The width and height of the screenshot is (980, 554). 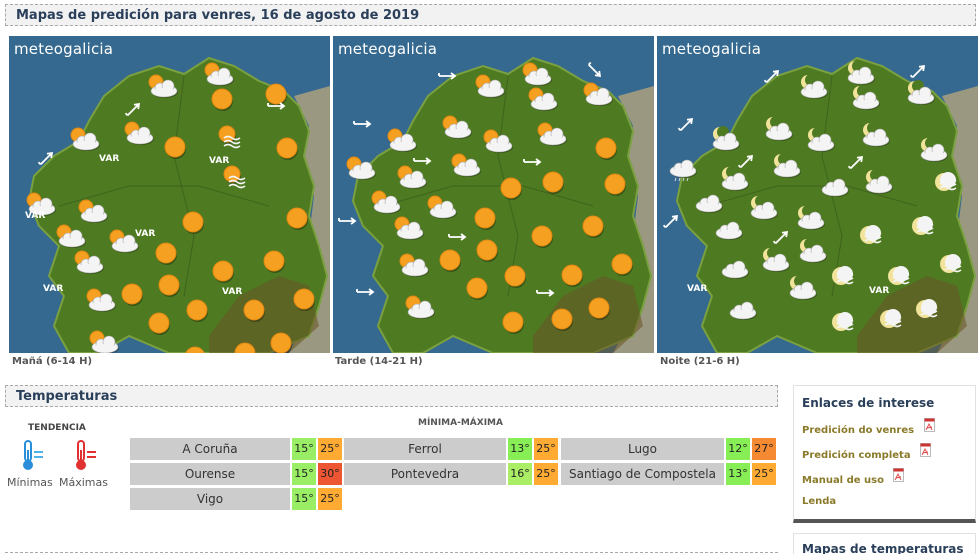 What do you see at coordinates (379, 361) in the screenshot?
I see `map-label-tarde: Tarde (14-21 H)` at bounding box center [379, 361].